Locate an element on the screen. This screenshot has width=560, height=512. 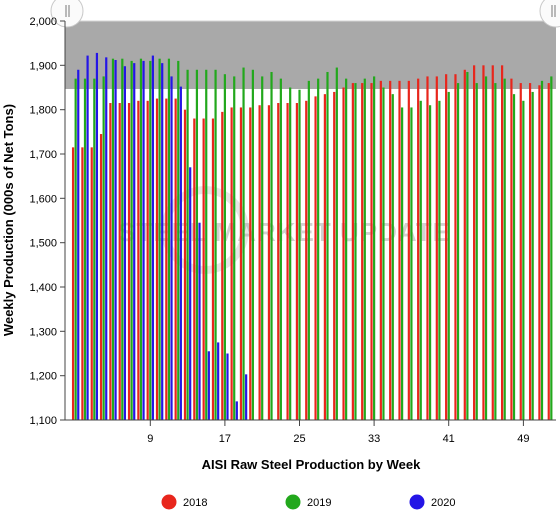
x-tick-label: 41 is located at coordinates (449, 439).